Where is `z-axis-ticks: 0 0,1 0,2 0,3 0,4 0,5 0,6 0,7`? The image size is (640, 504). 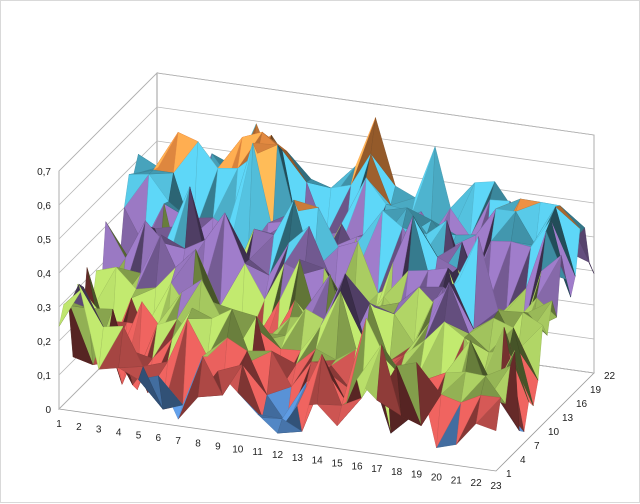
z-axis-ticks: 0 0,1 0,2 0,3 0,4 0,5 0,6 0,7 is located at coordinates (44, 291).